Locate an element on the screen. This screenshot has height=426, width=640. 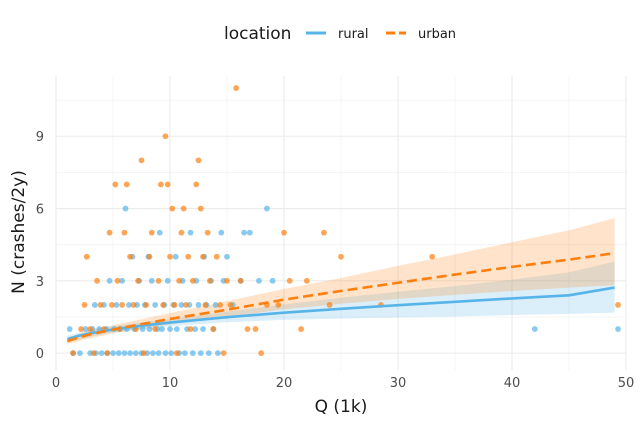
x-tick-label: 0 is located at coordinates (56, 383).